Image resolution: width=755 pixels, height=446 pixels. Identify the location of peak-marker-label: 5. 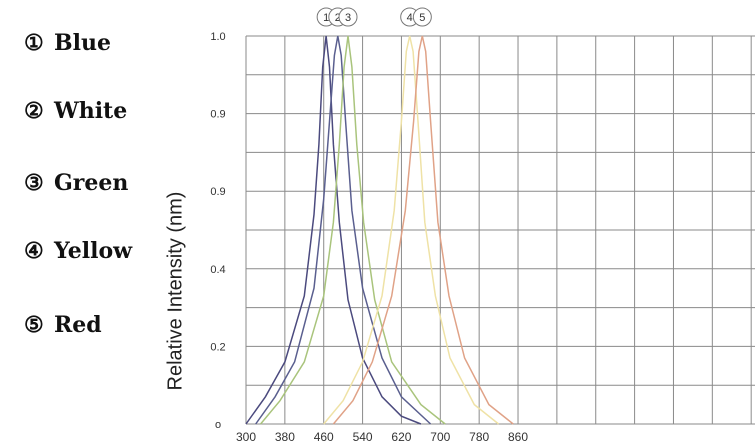
(422, 18).